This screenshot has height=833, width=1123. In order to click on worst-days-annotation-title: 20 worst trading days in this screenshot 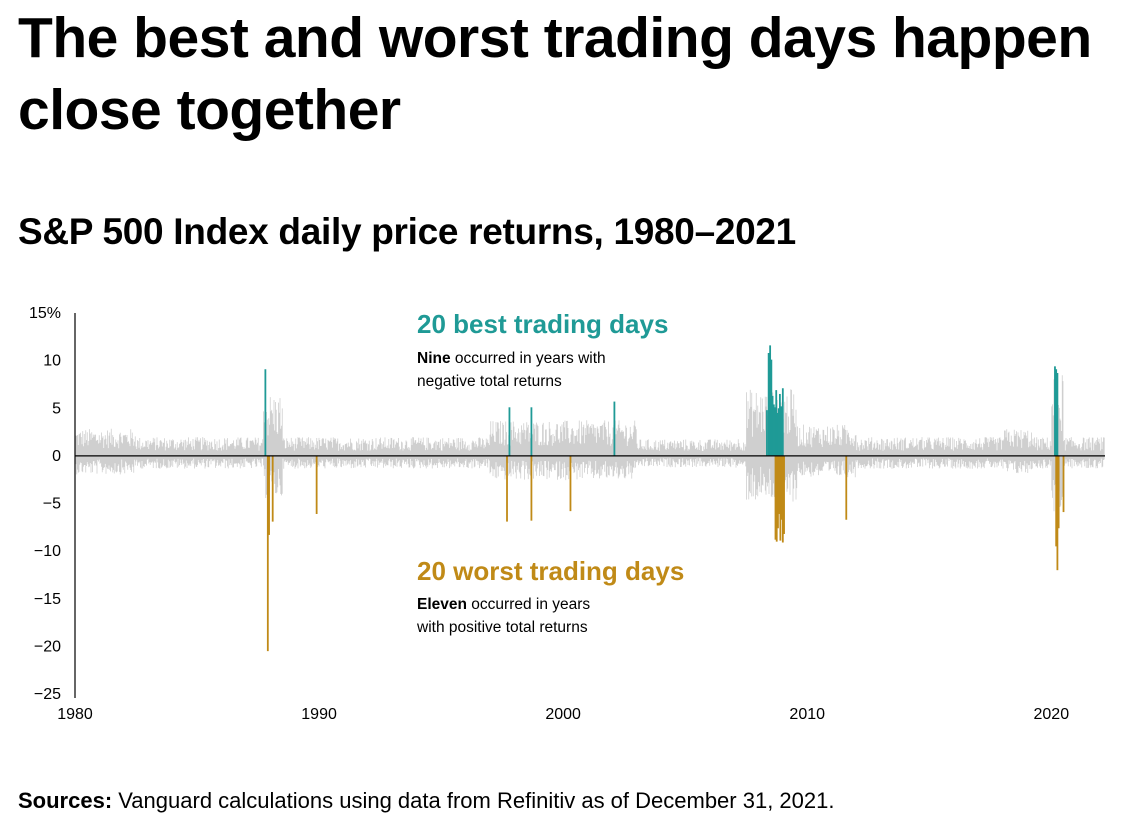, I will do `click(550, 571)`.